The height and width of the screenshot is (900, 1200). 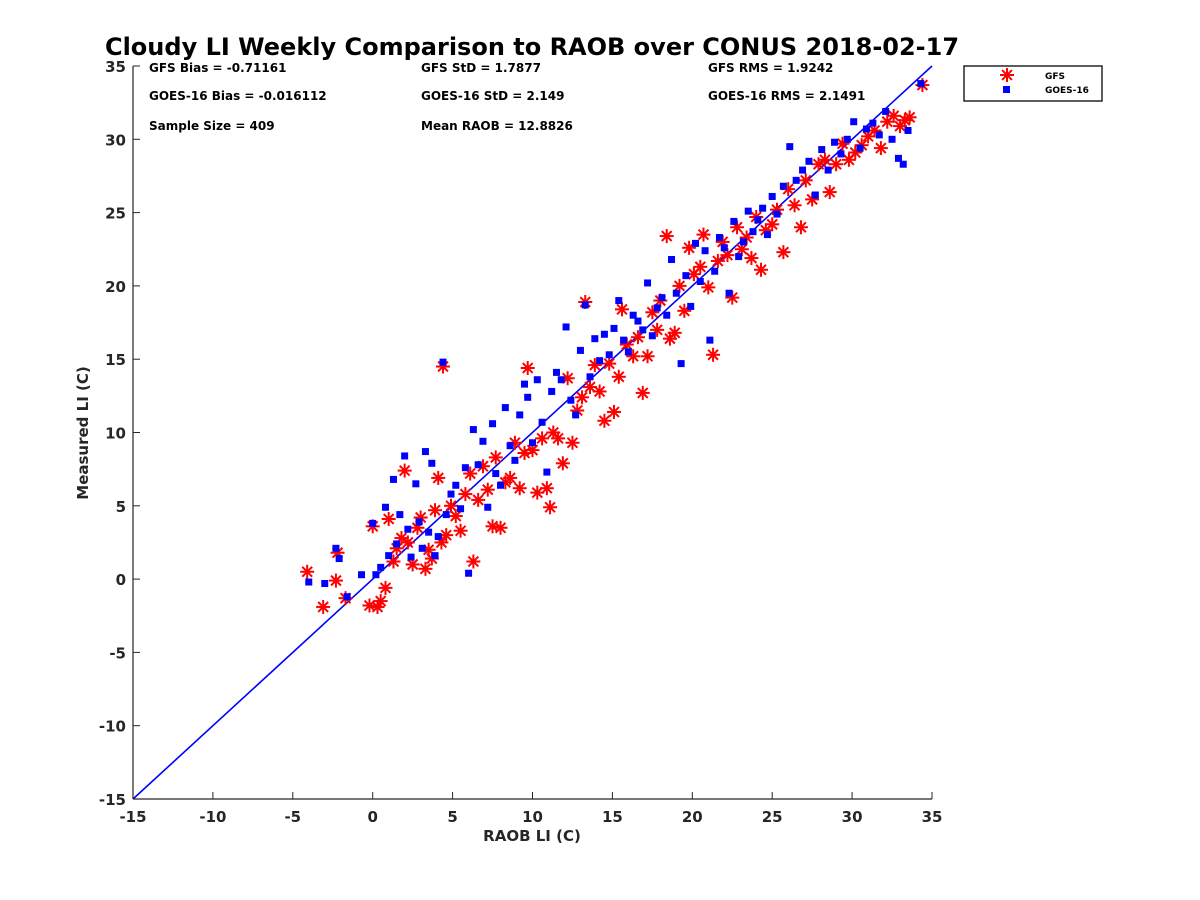 What do you see at coordinates (452, 817) in the screenshot?
I see `x-tick-label: 5` at bounding box center [452, 817].